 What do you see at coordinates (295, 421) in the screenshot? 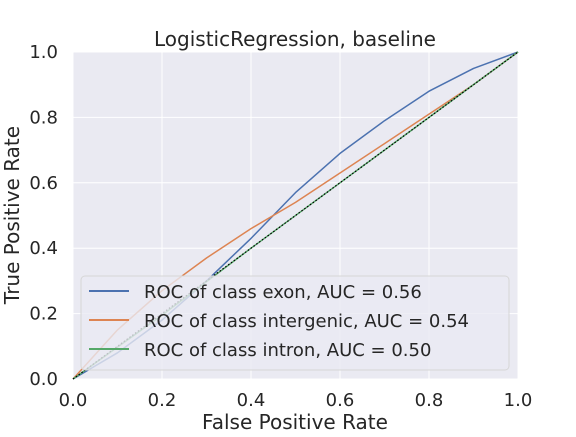
I see `x-axis-label: False Positive Rate` at bounding box center [295, 421].